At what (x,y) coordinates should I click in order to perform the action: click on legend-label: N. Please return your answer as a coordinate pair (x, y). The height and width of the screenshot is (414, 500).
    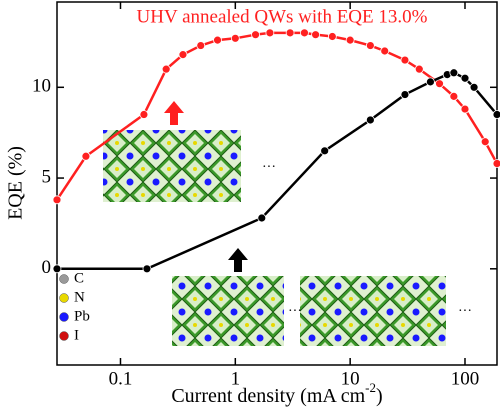
    Looking at the image, I should click on (79, 297).